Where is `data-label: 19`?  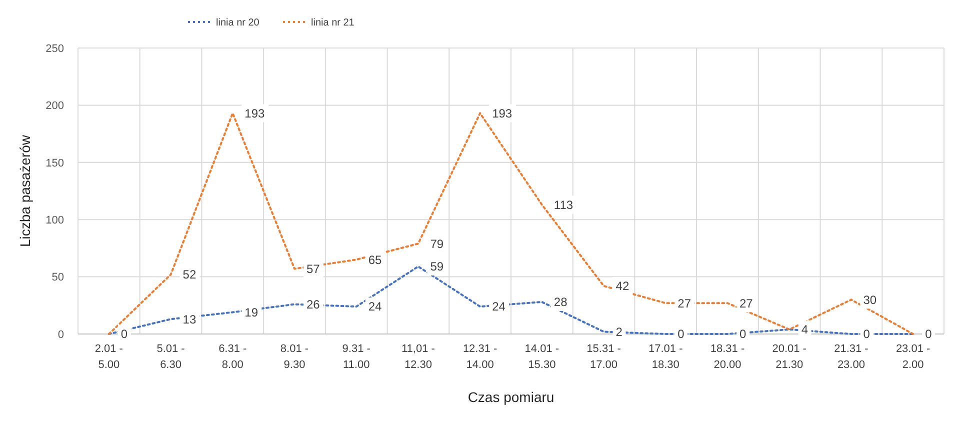
data-label: 19 is located at coordinates (251, 312).